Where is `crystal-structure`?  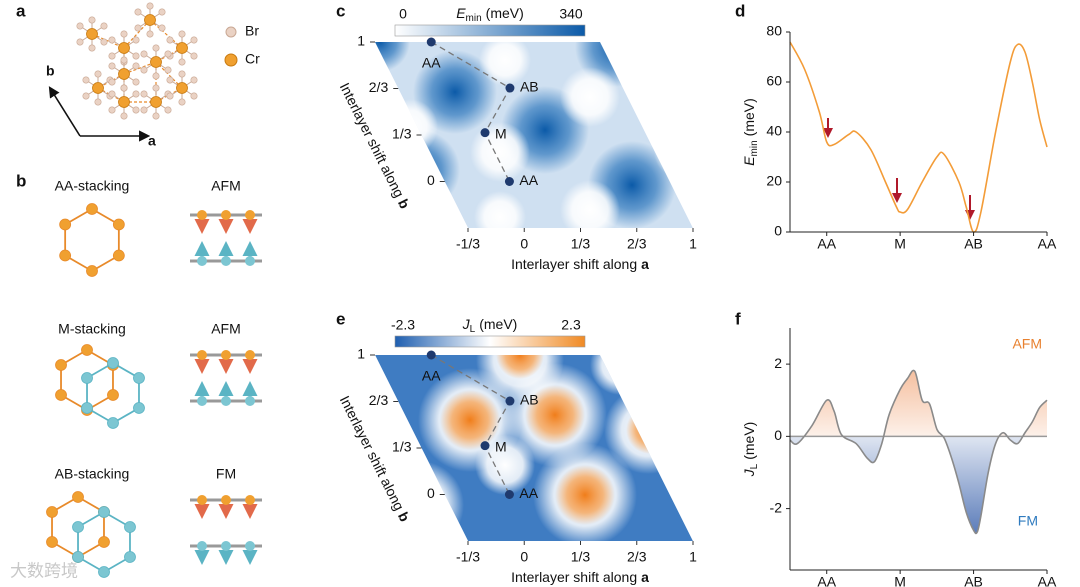 crystal-structure is located at coordinates (137, 61).